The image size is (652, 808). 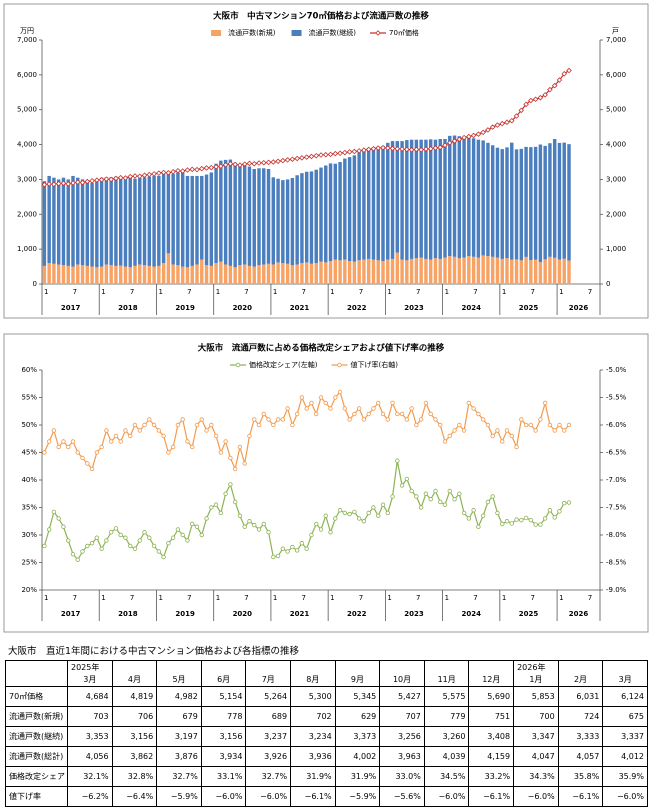 I want to click on legend-swatch, so click(x=296, y=33).